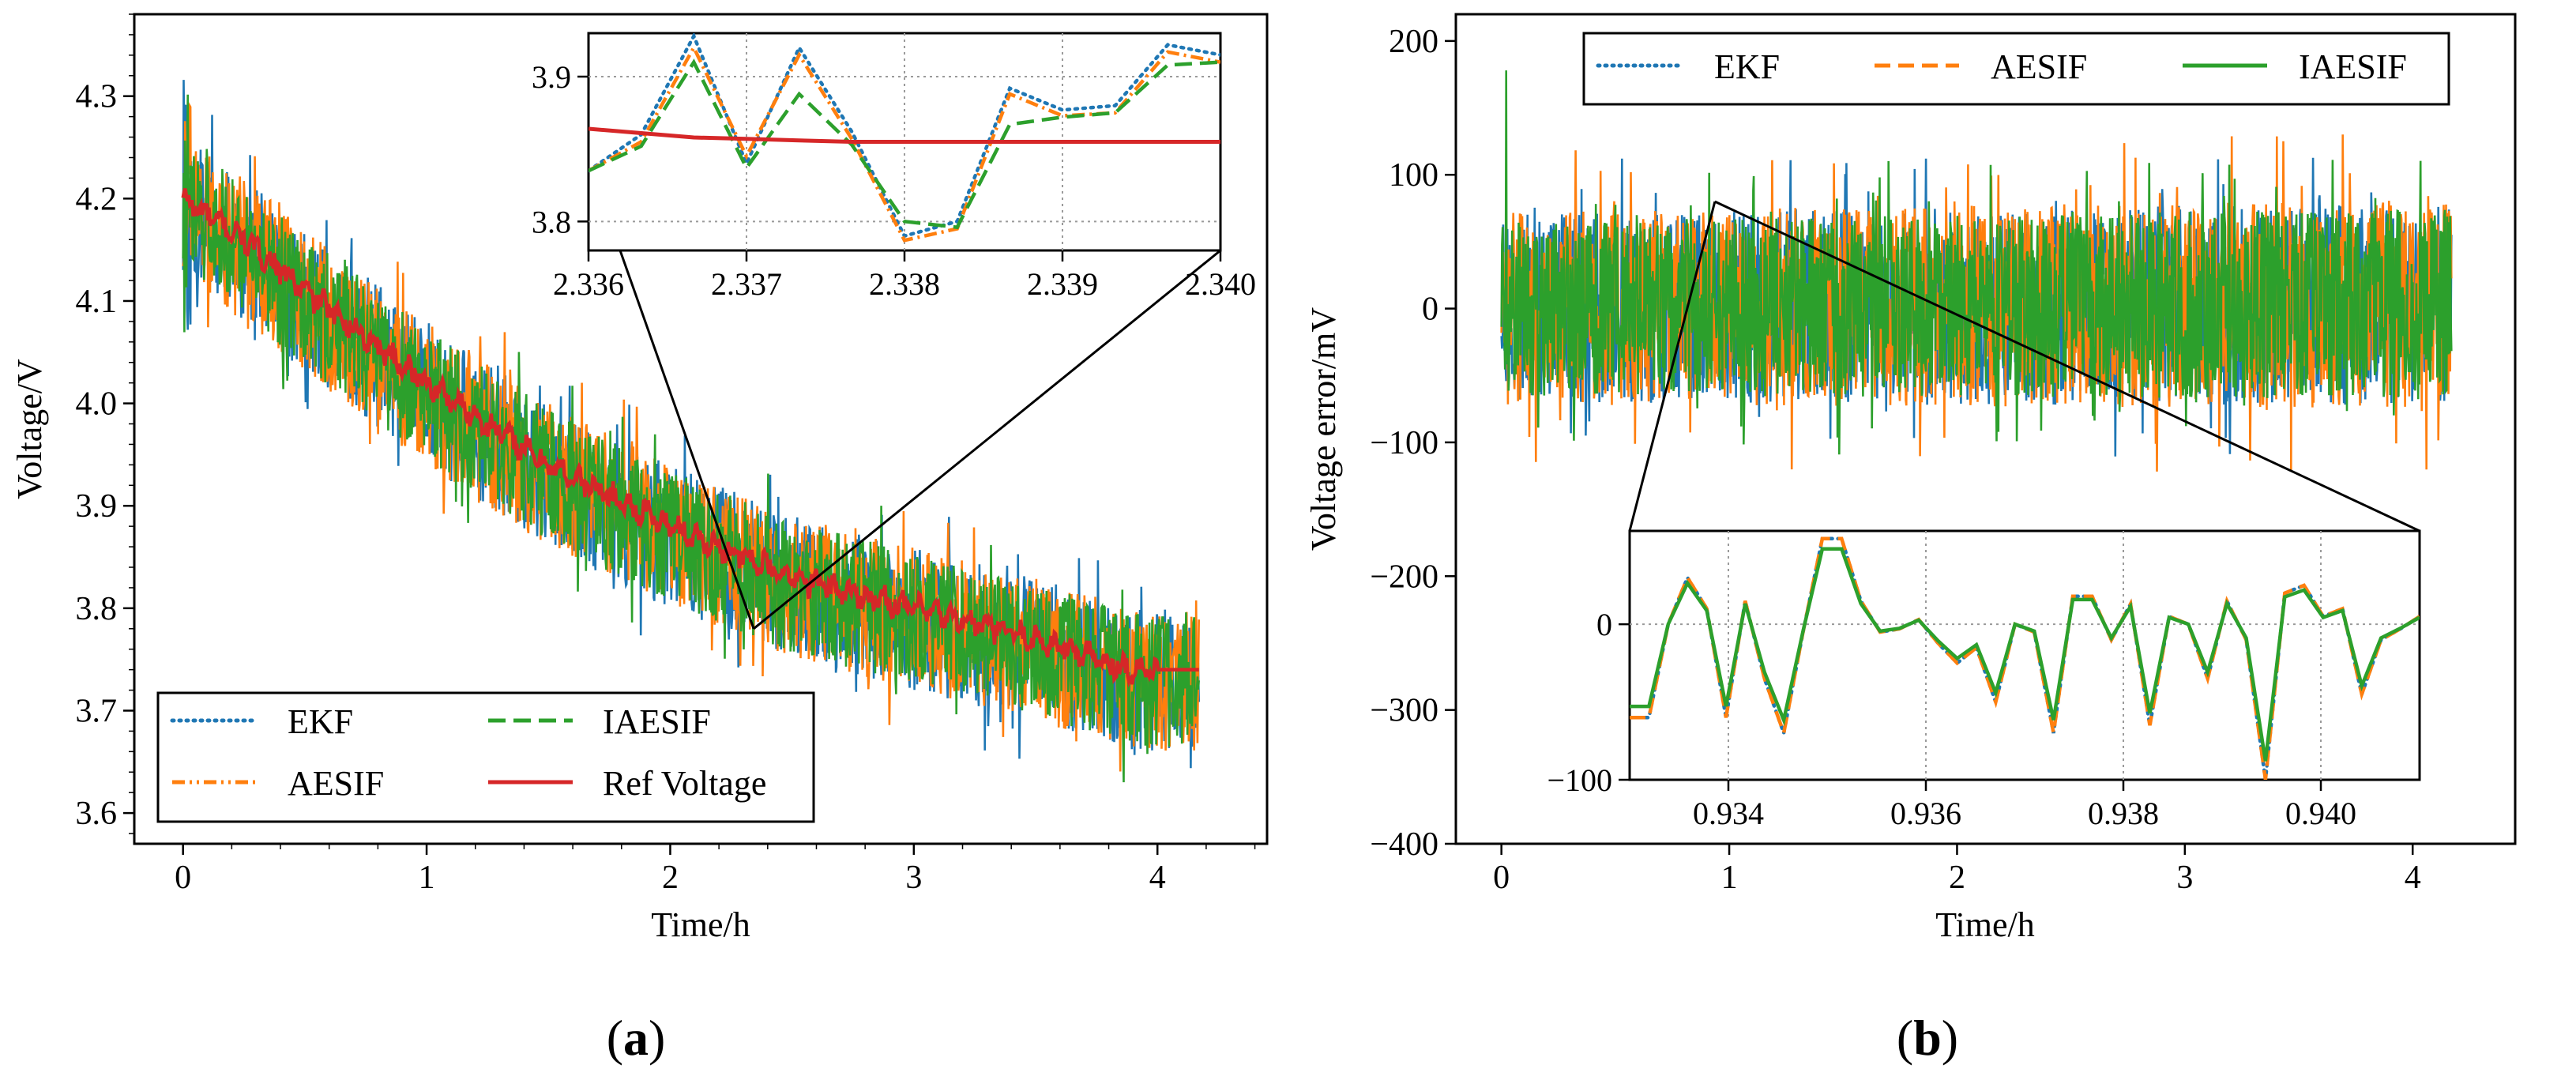 The width and height of the screenshot is (2576, 1080). Describe the element at coordinates (670, 878) in the screenshot. I see `panel-a-xtick-label: 2` at that location.